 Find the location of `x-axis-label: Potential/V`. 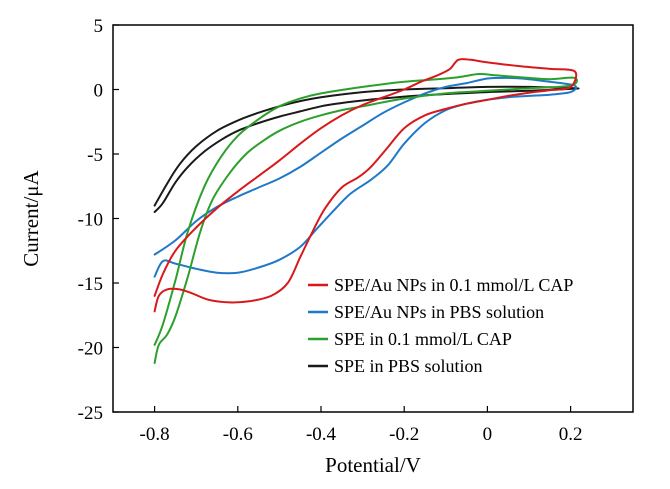

x-axis-label: Potential/V is located at coordinates (373, 465).